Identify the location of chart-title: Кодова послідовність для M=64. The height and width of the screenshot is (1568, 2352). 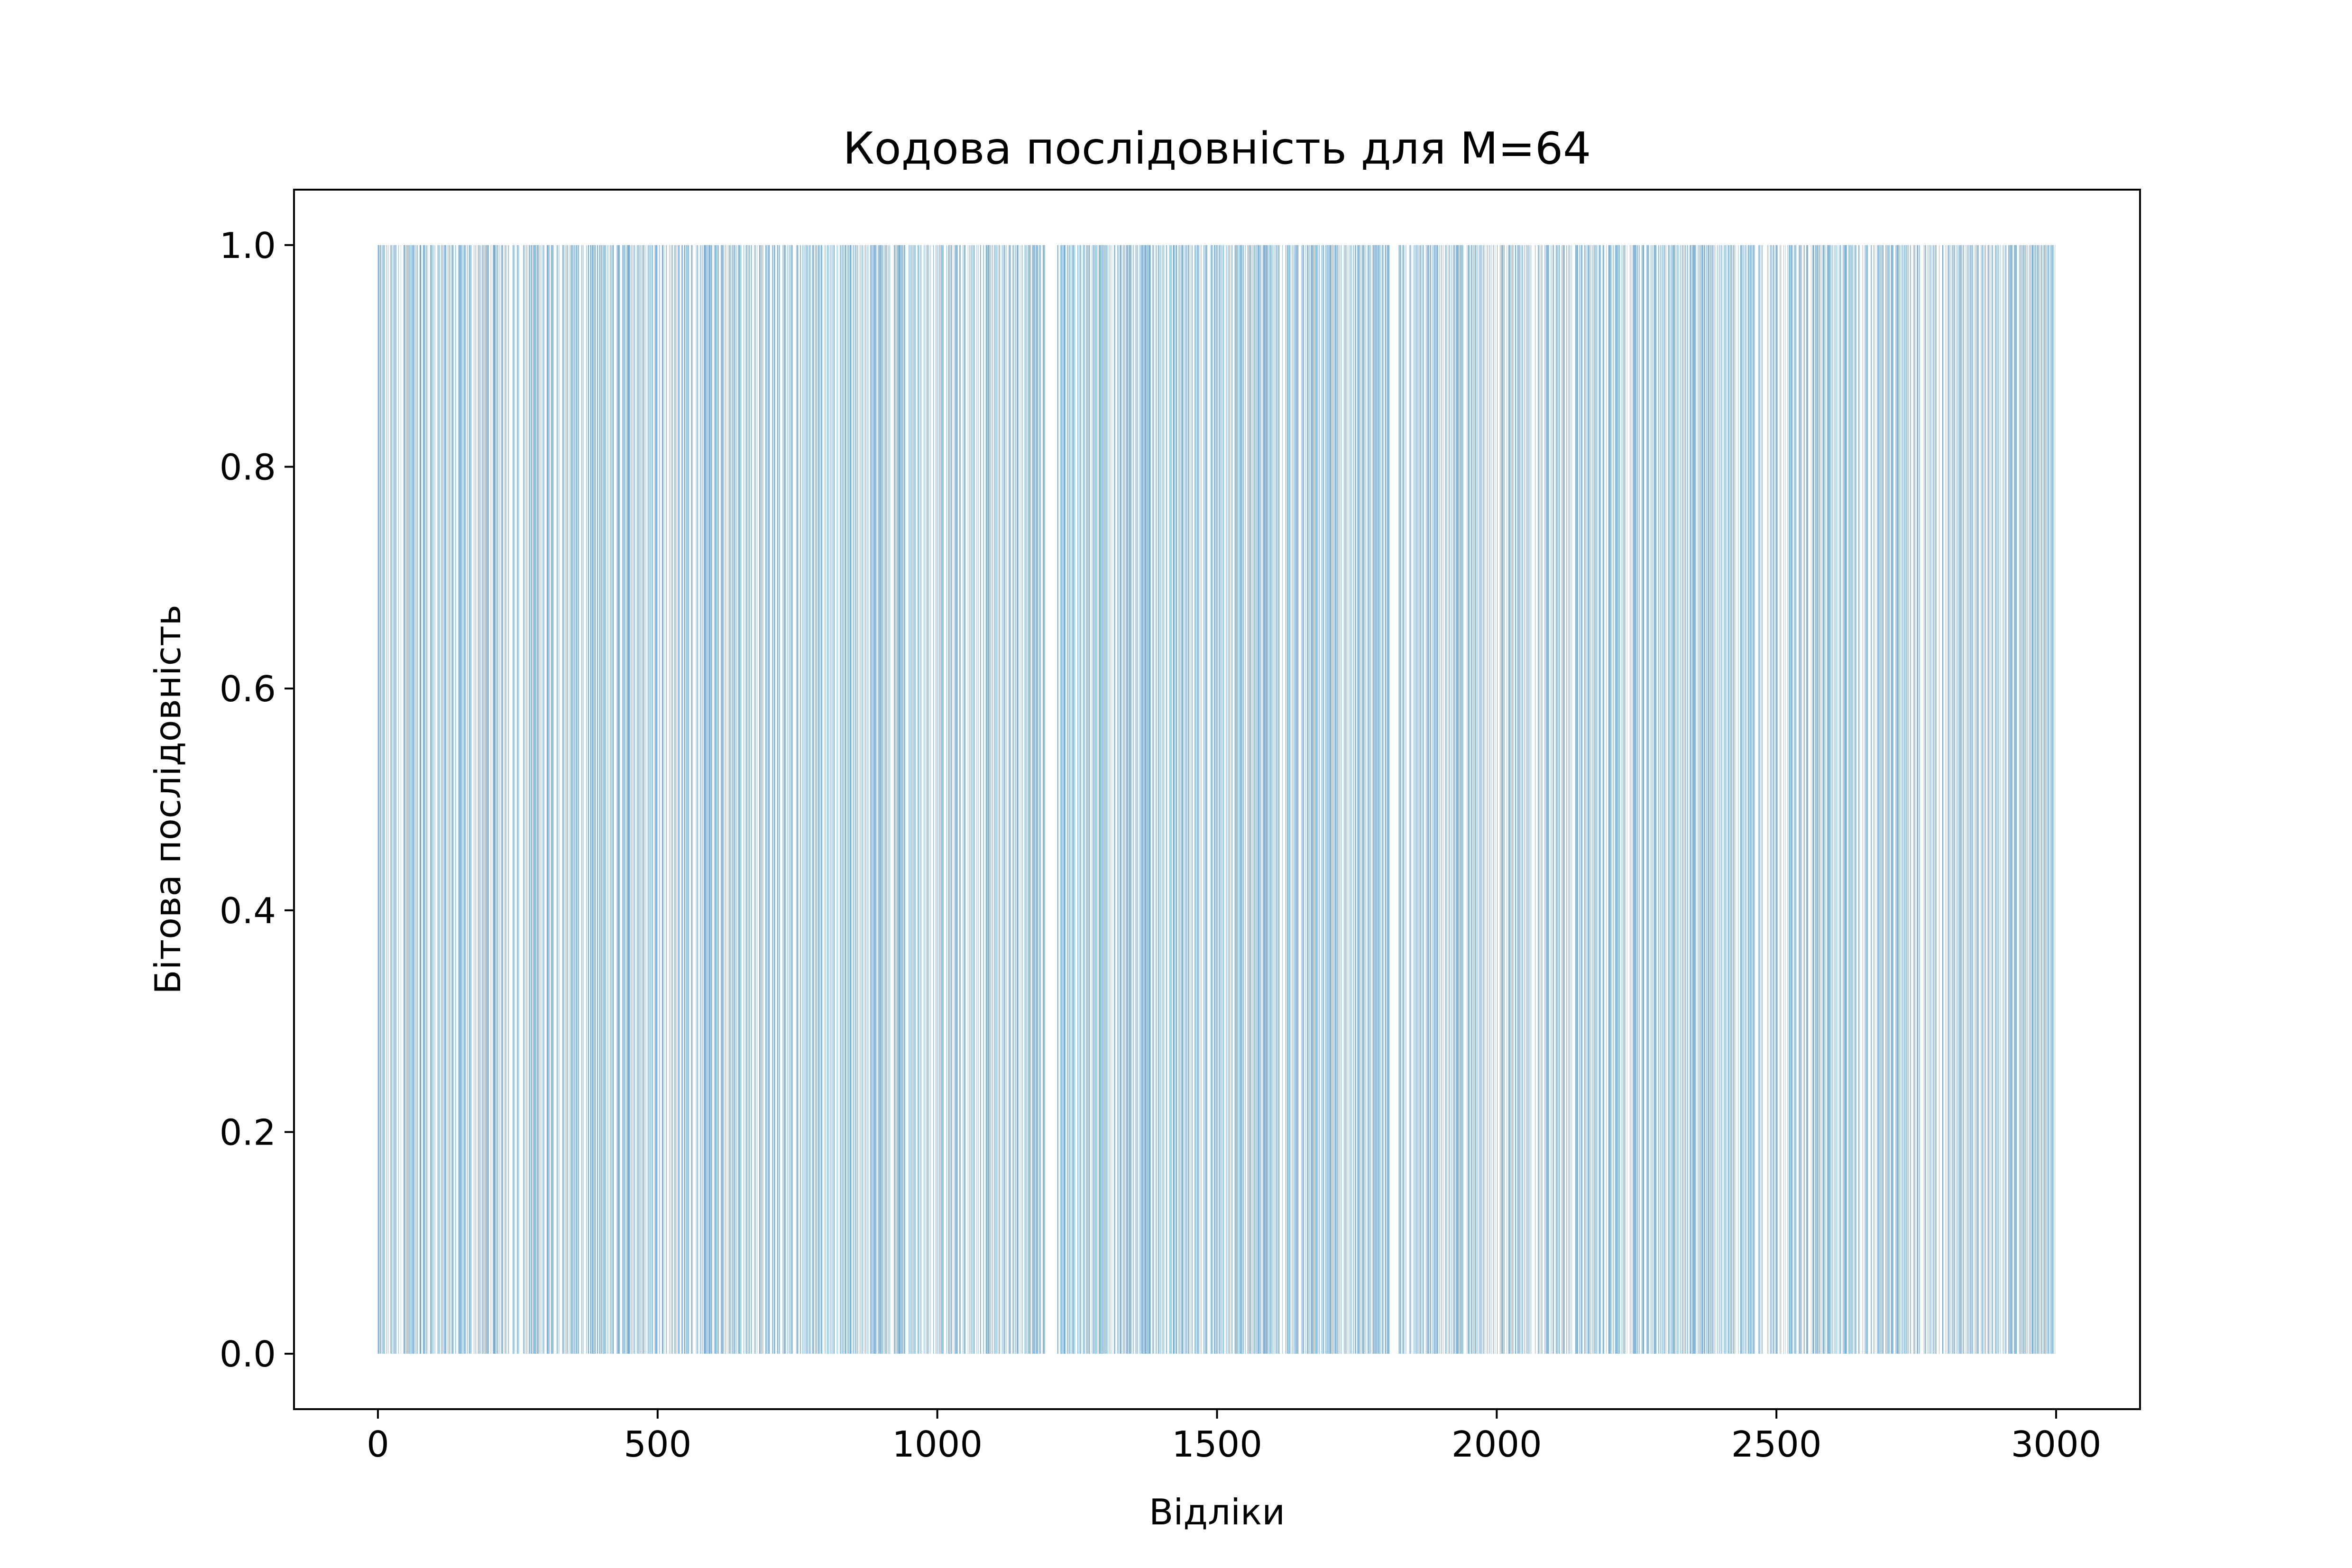
(1217, 148).